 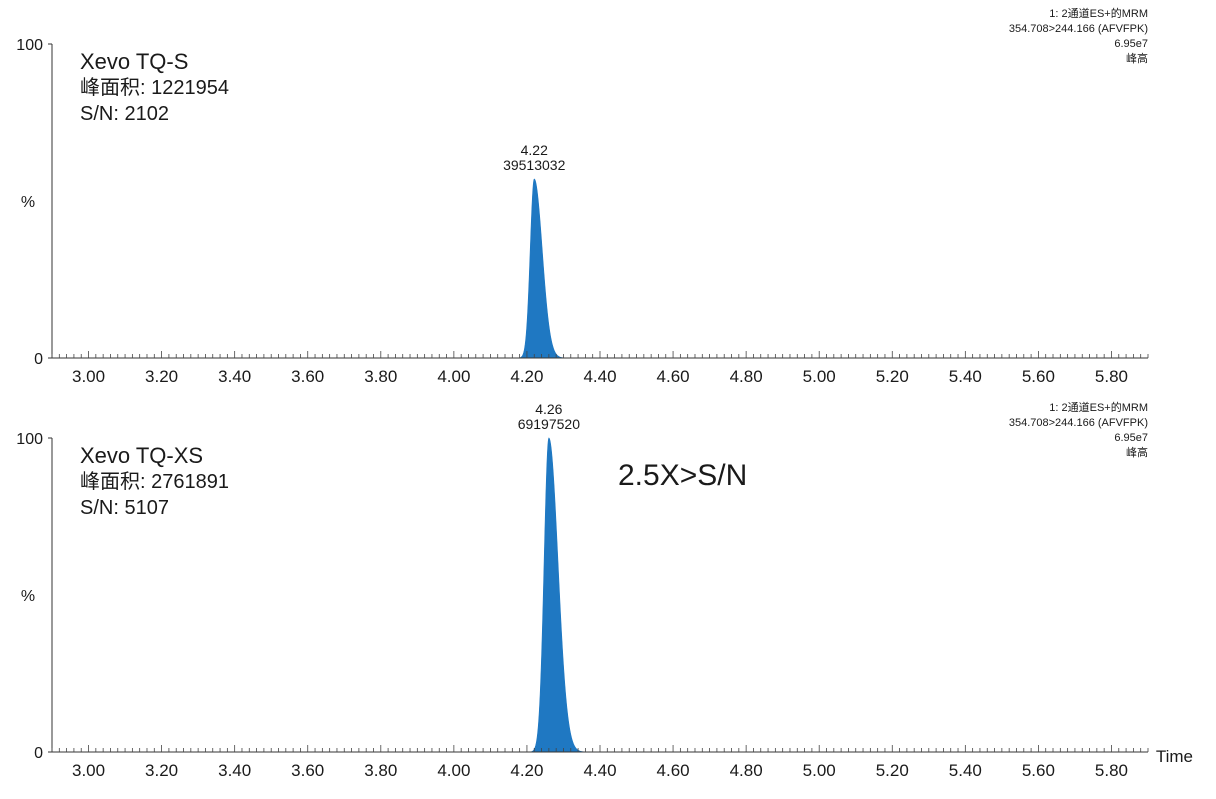 What do you see at coordinates (534, 150) in the screenshot?
I see `peak-rt-label: 4.22` at bounding box center [534, 150].